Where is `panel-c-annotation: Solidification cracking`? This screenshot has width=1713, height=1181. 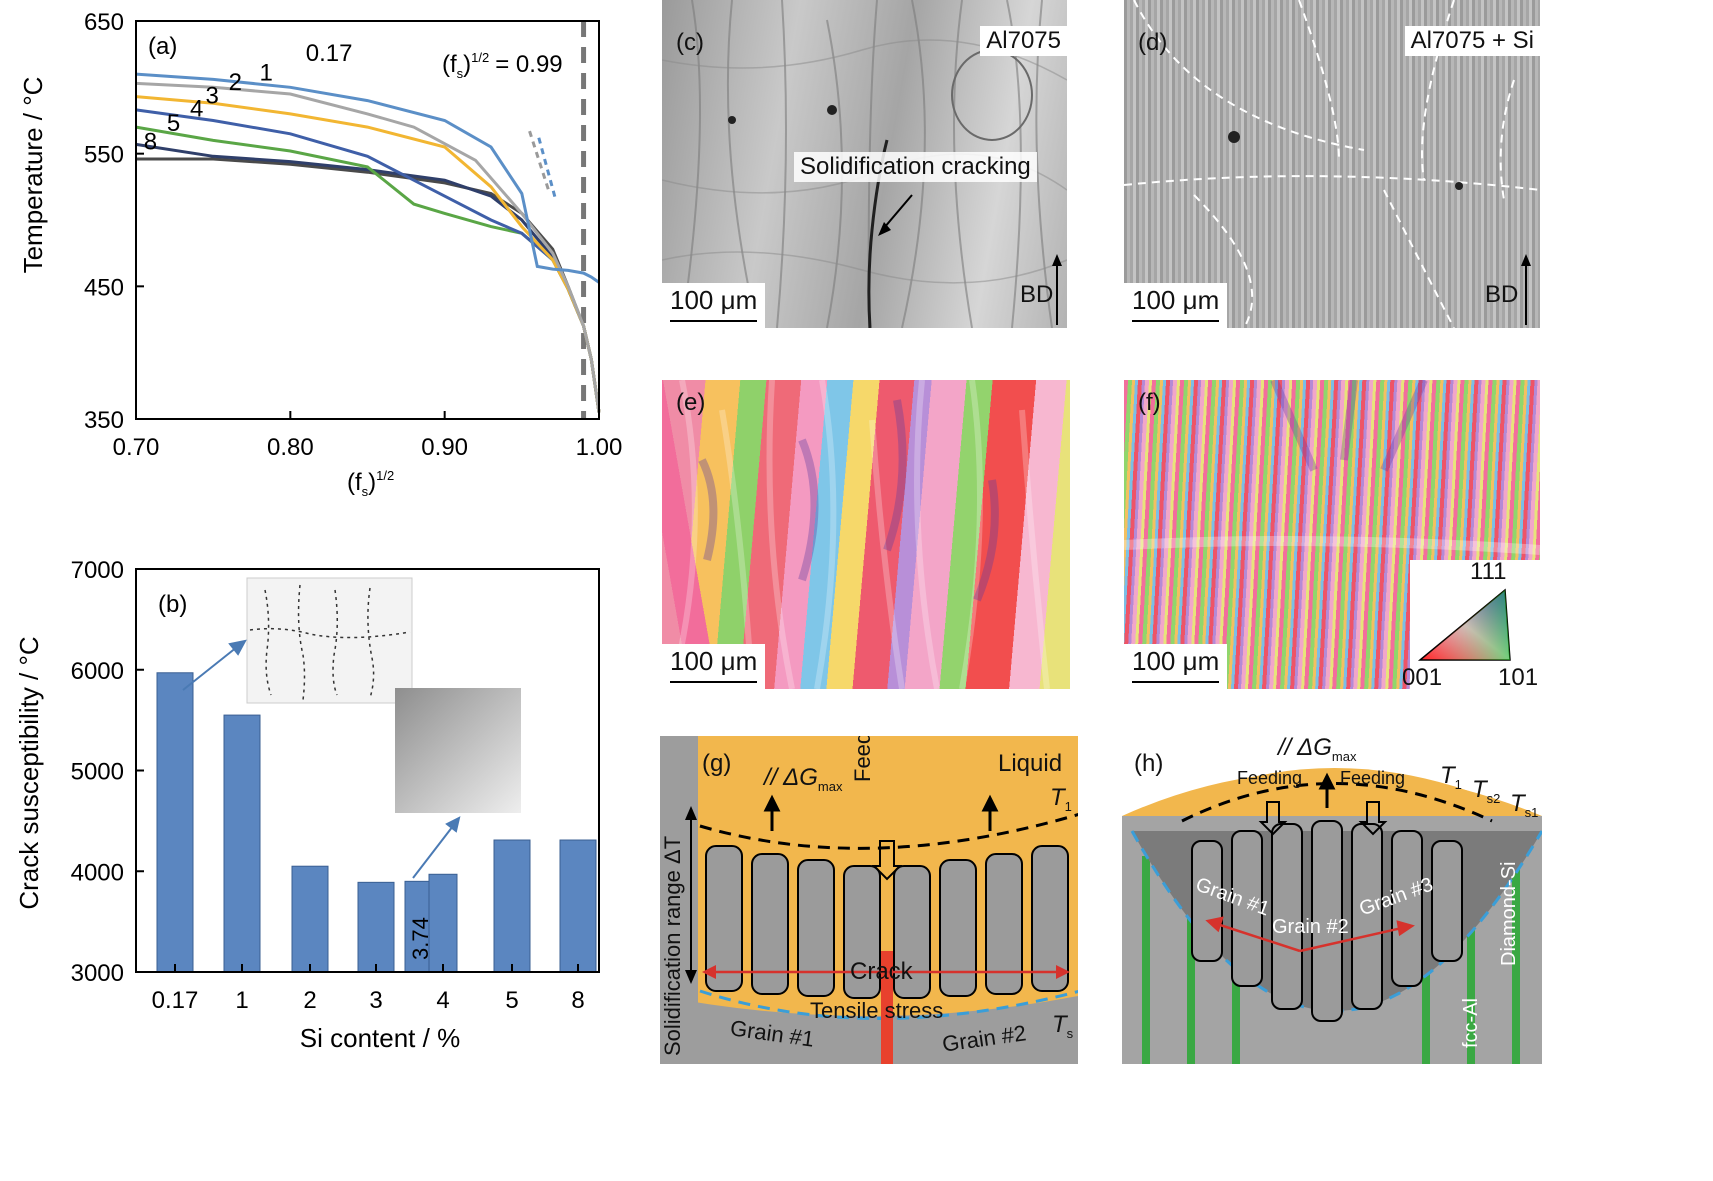 panel-c-annotation: Solidification cracking is located at coordinates (915, 167).